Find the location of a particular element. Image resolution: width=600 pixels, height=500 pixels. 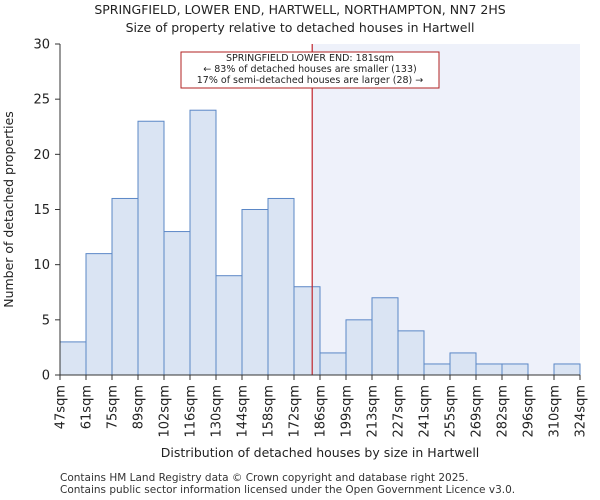

x-tick-label: 255sqm is located at coordinates (451, 411).